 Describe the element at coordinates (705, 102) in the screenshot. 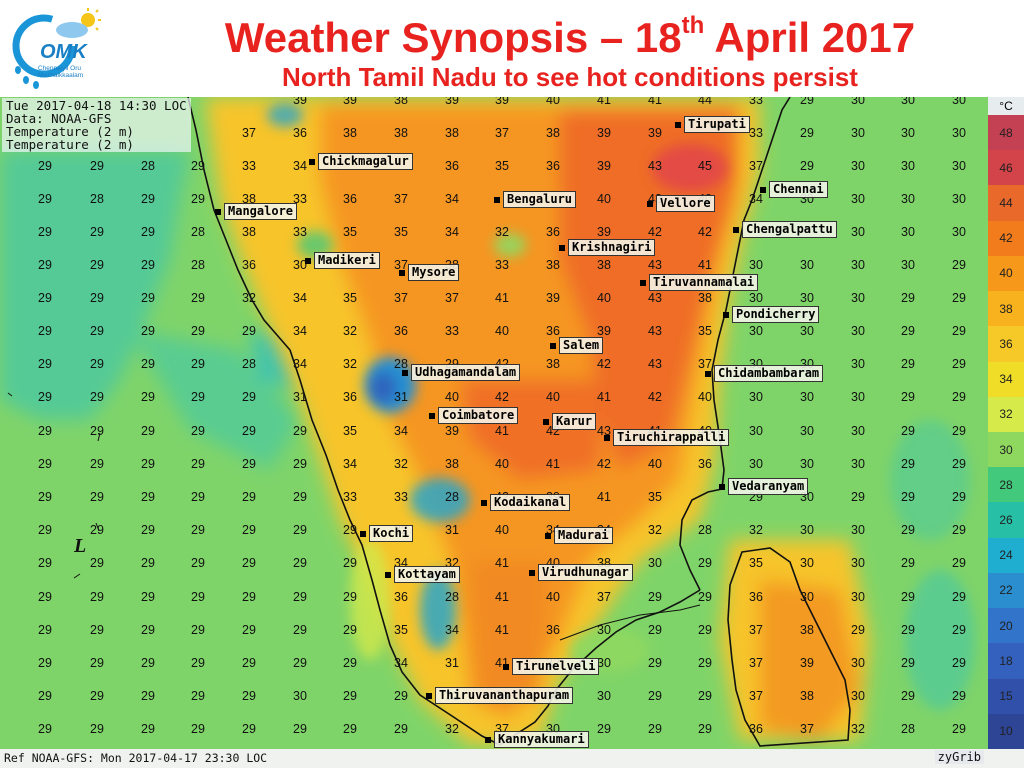

I see `grid-value: 44` at that location.